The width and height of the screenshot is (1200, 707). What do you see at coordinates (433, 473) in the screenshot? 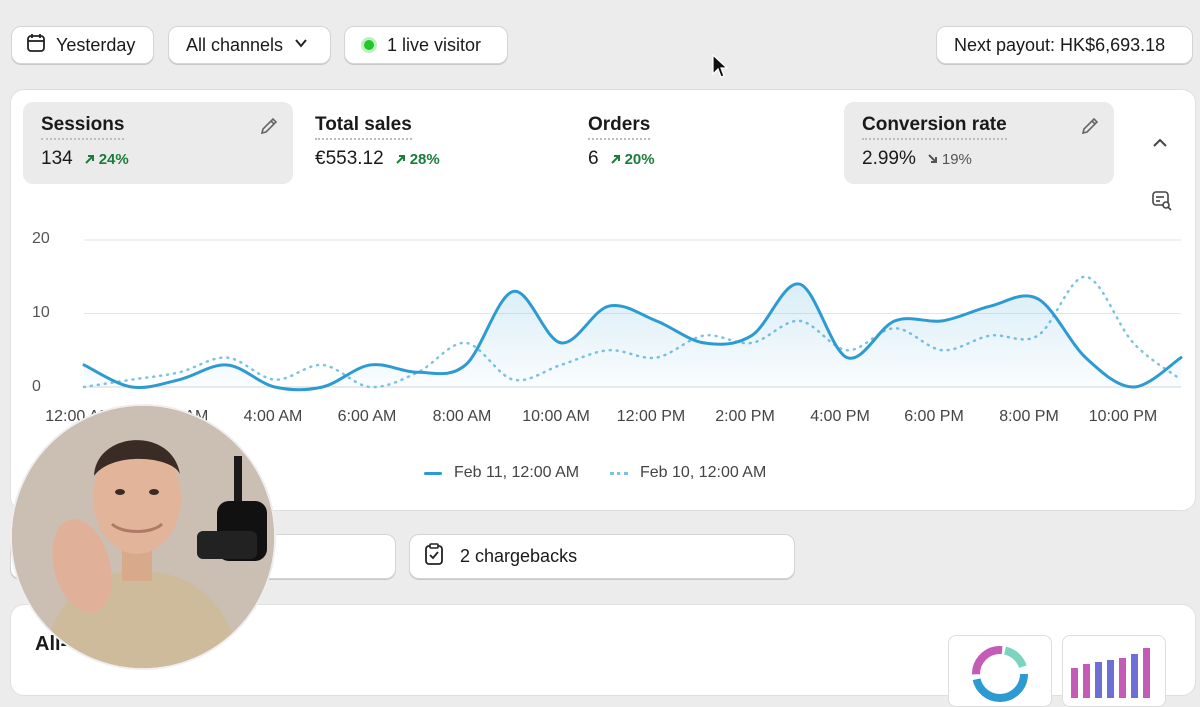
I see `legend-swatch-solid` at bounding box center [433, 473].